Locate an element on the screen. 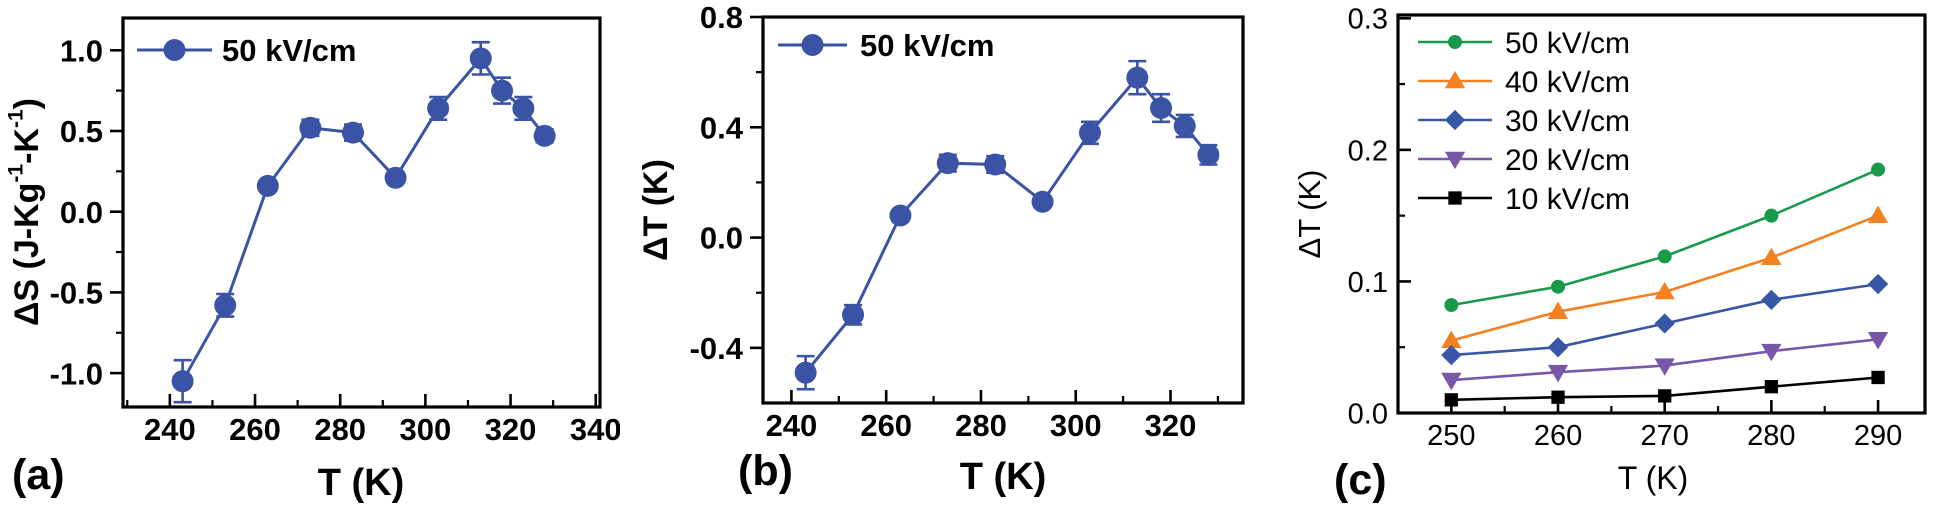 This screenshot has height=509, width=1933. y-axis-title: ΔS (J-Kg-1-K-1) is located at coordinates (25, 212).